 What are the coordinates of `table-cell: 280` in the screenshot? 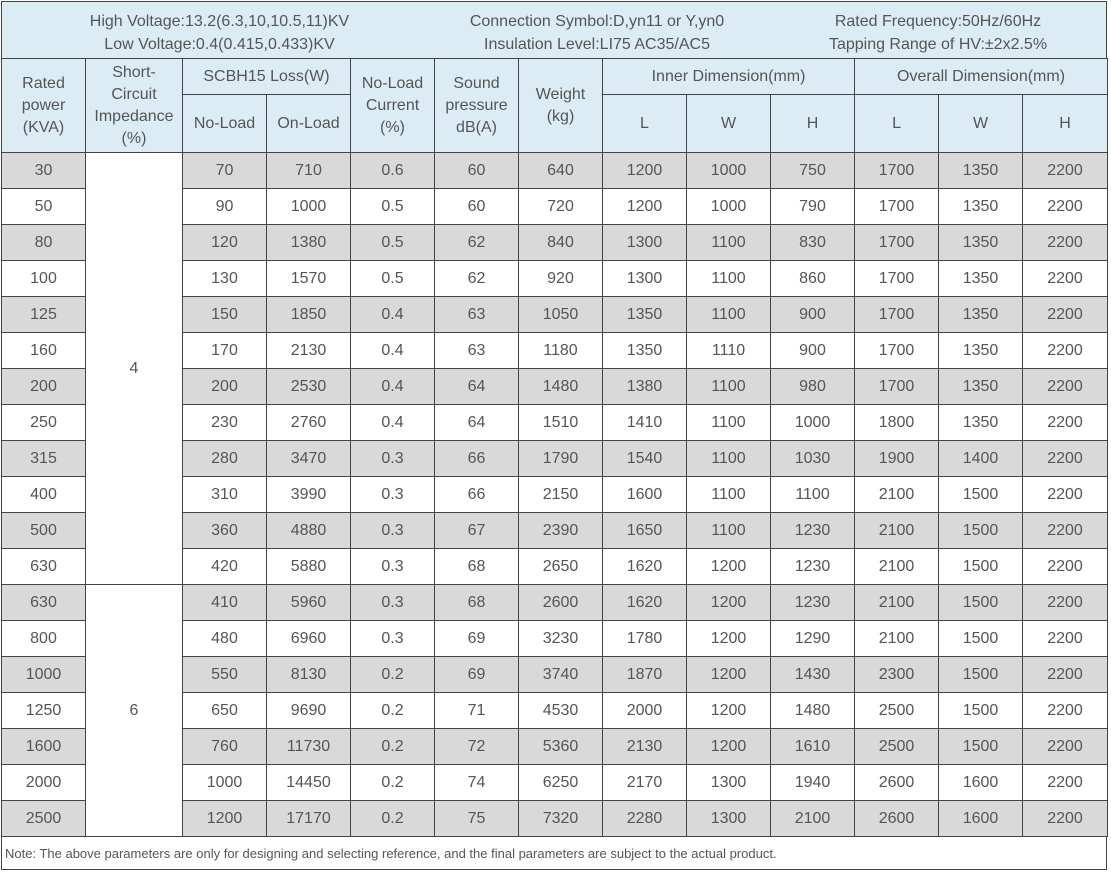 It's located at (224, 458).